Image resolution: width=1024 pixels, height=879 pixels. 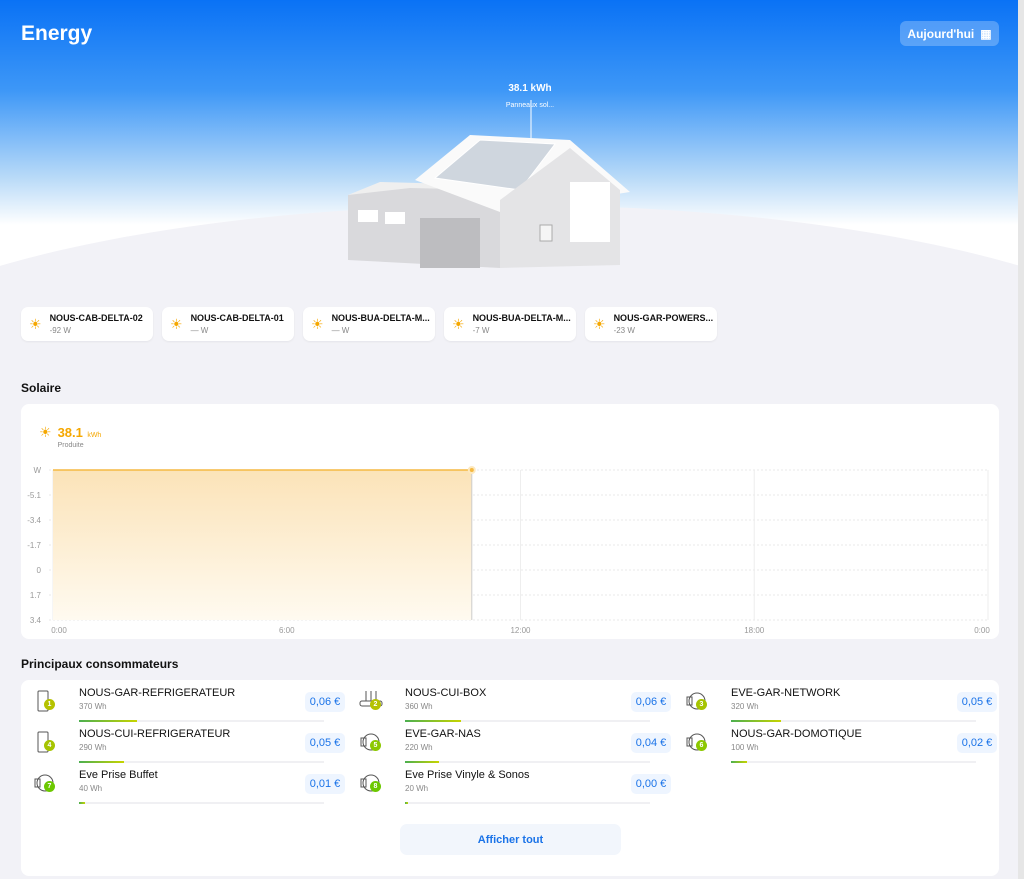 I want to click on date-button: Aujourd'hui ▦, so click(x=949, y=33).